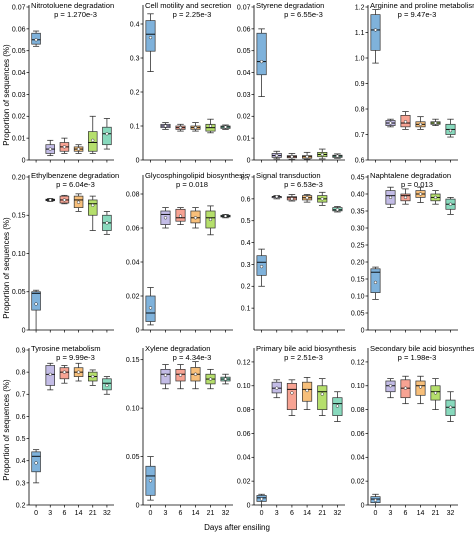  What do you see at coordinates (246, 177) in the screenshot?
I see `panel-7-ytick-label-6: 0.7` at bounding box center [246, 177].